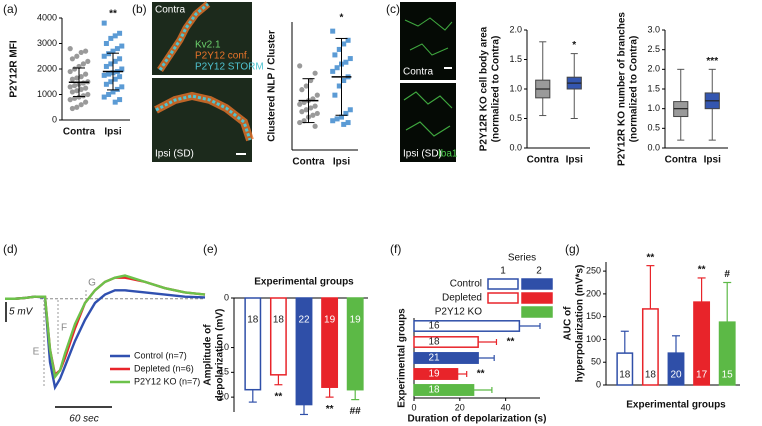  Describe the element at coordinates (593, 270) in the screenshot. I see `y-tick-label: 250` at that location.